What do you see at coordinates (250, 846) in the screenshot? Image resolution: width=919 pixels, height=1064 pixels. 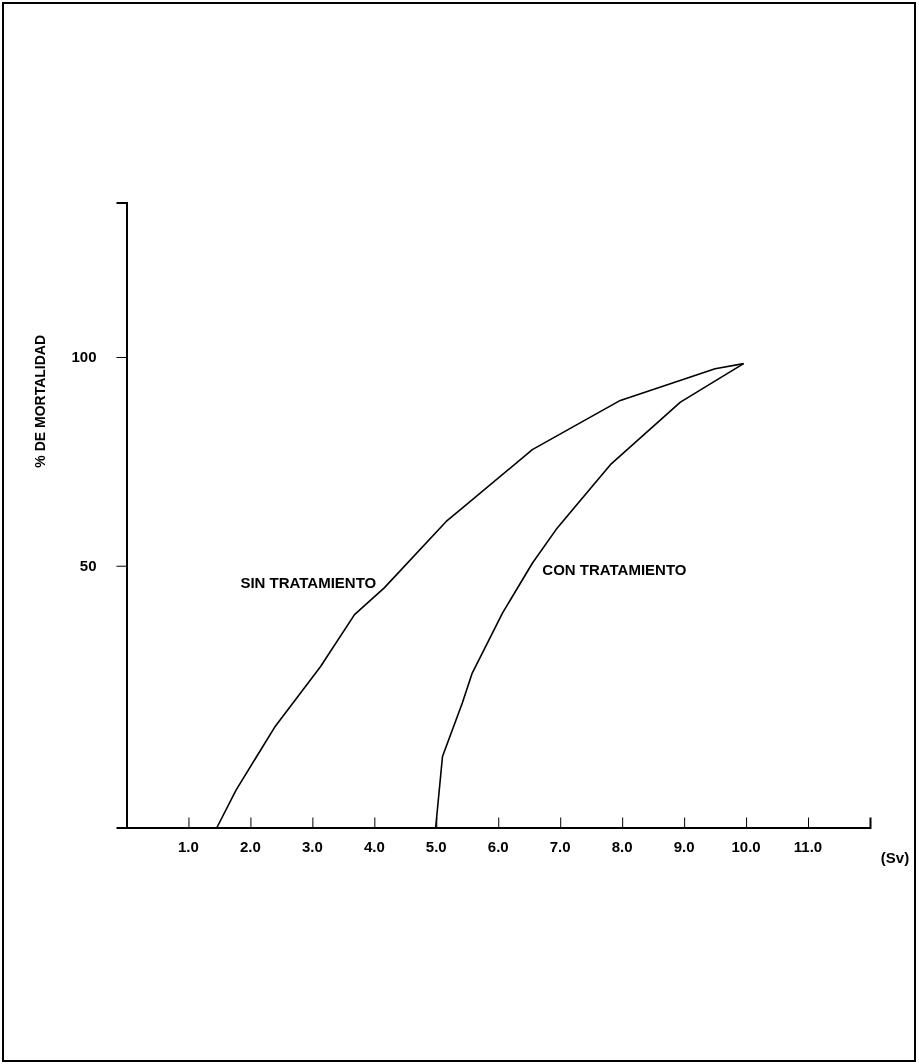 I see `x-tick-label: 2.0` at bounding box center [250, 846].